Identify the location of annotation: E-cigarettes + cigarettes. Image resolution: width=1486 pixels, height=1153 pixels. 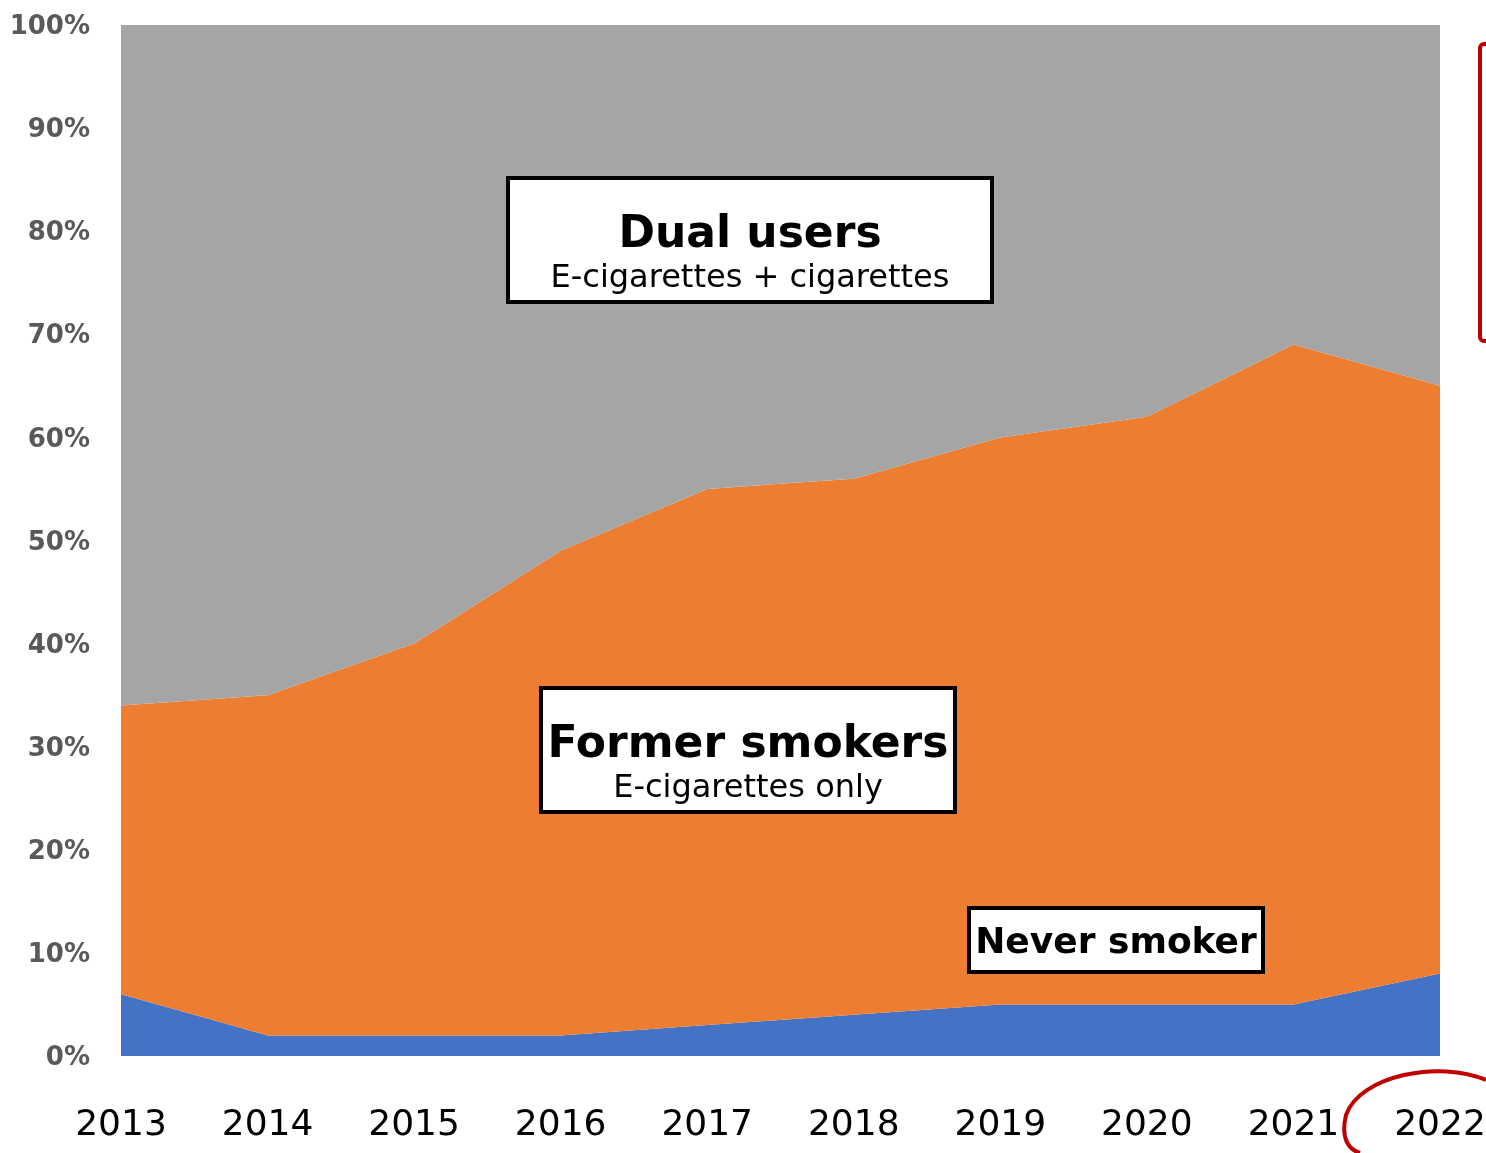
(750, 276).